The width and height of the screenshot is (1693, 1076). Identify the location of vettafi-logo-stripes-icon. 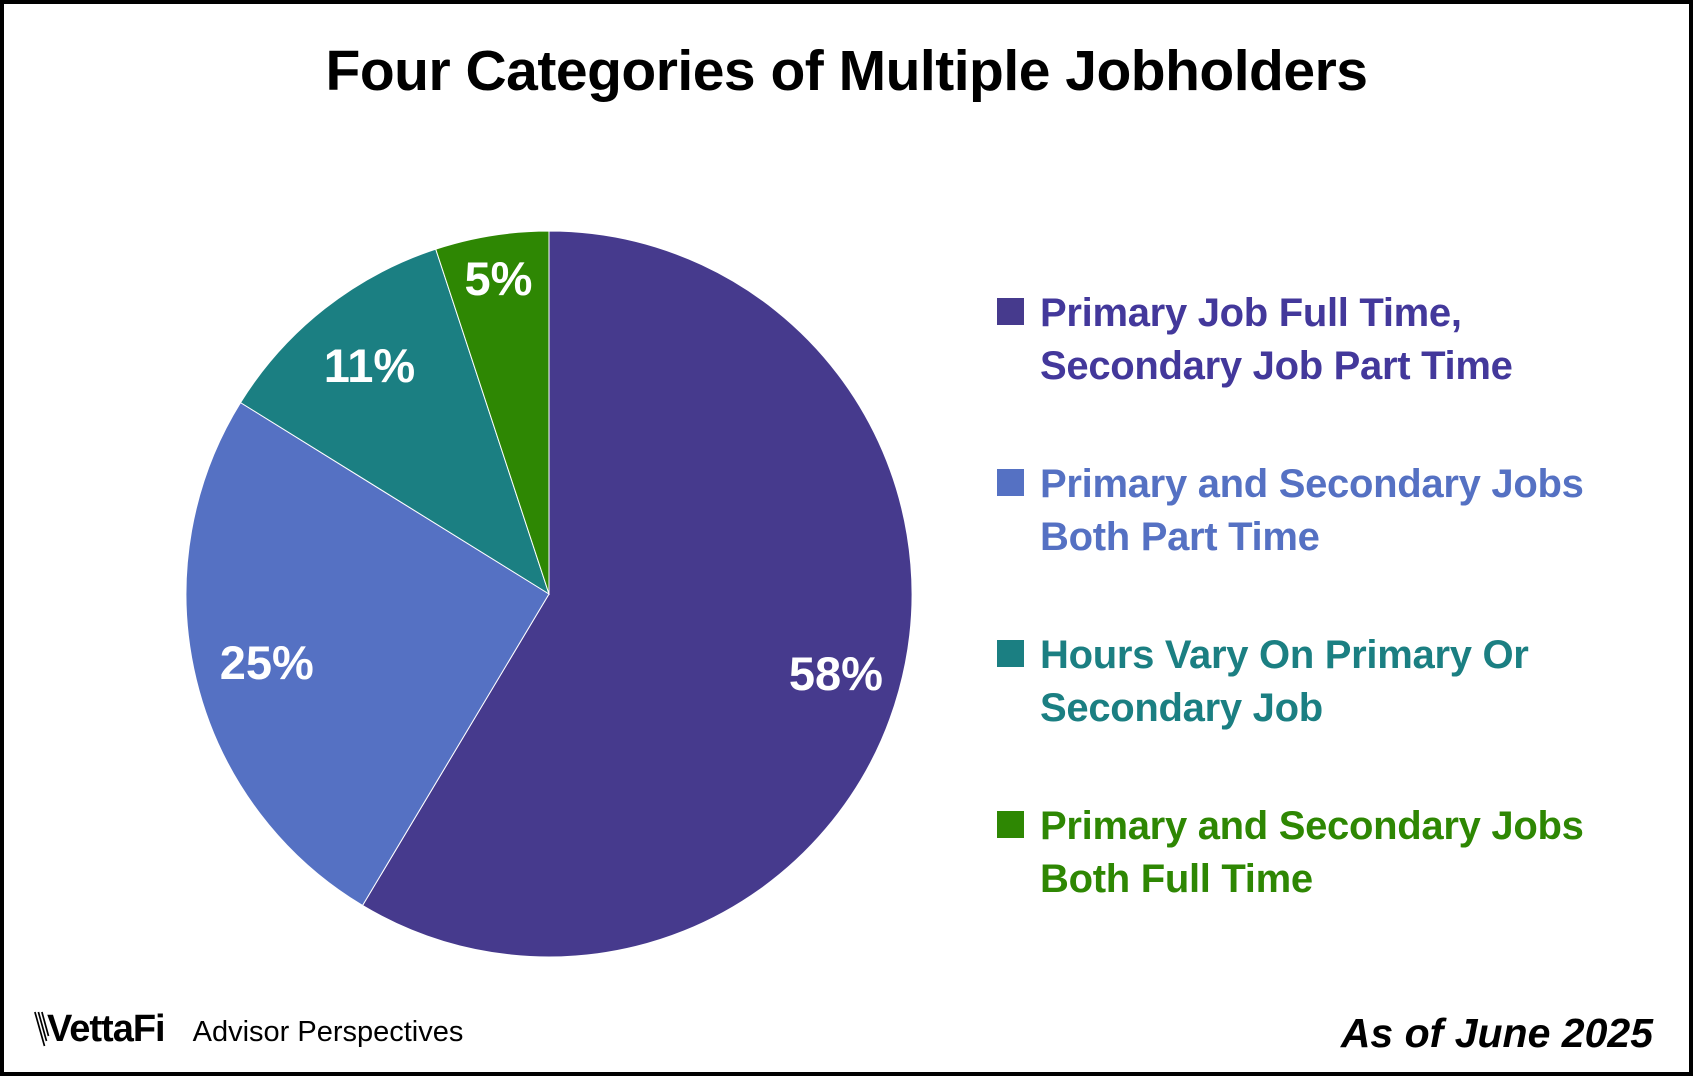
(42, 1029).